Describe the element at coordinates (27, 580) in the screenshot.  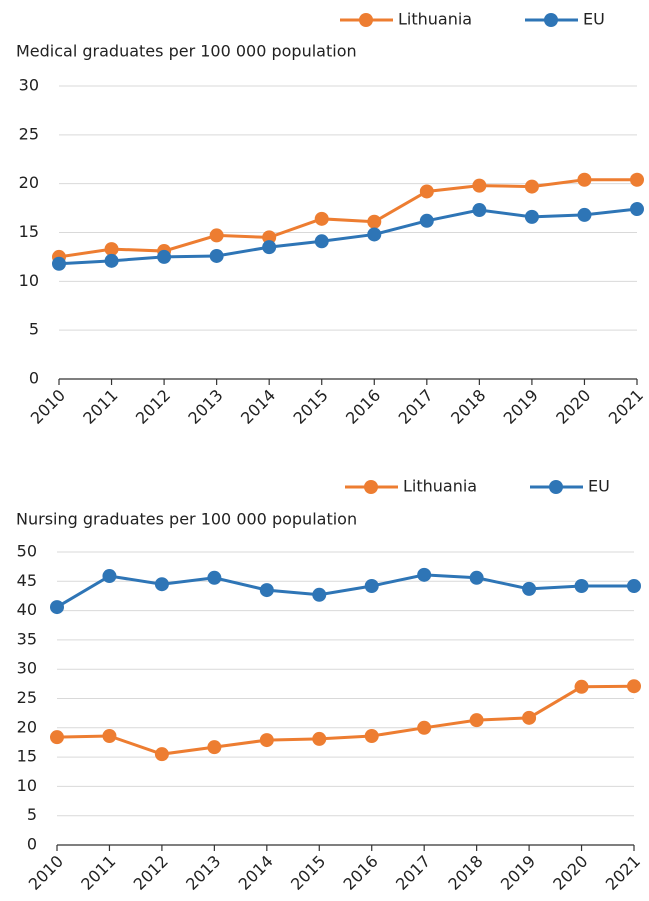
I see `y-tick-label: 45` at that location.